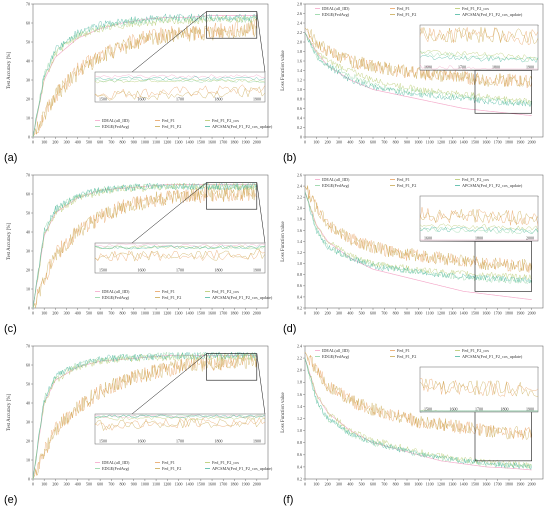  I want to click on x-tick-label-b: 900, so click(407, 142).